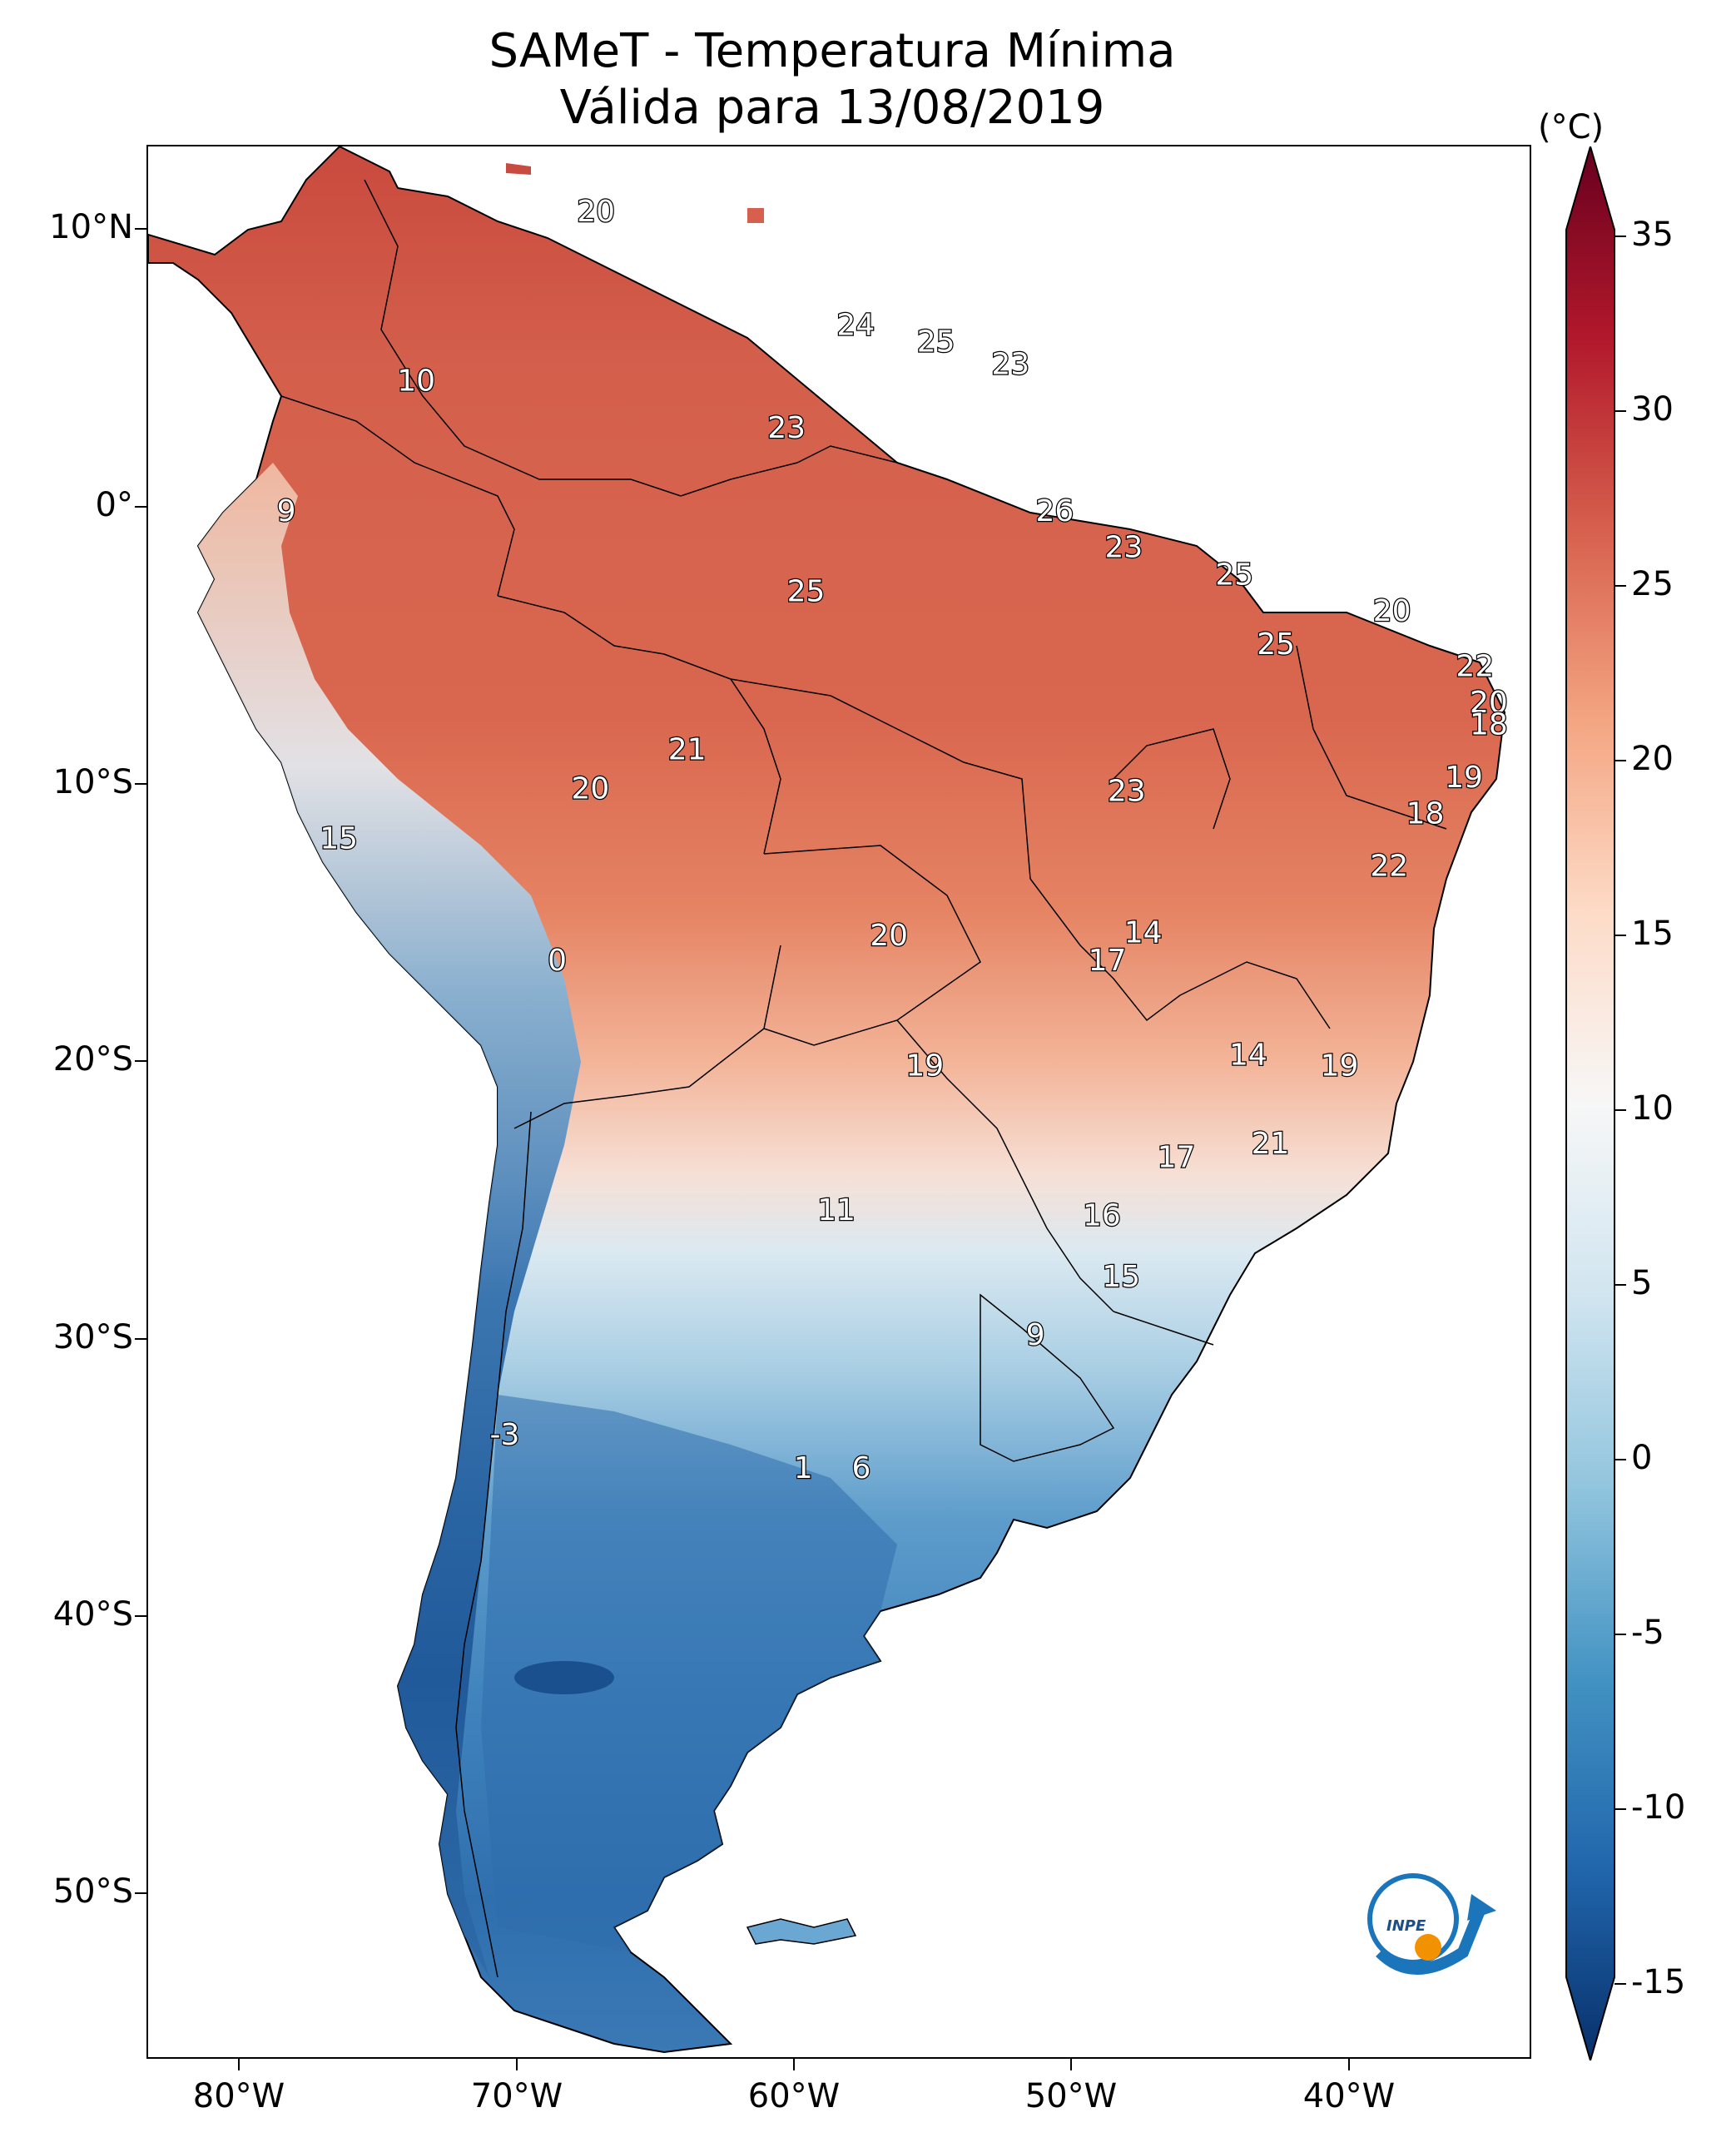 Image resolution: width=1736 pixels, height=2152 pixels. Describe the element at coordinates (1054, 511) in the screenshot. I see `temperature-value-label: 26` at that location.